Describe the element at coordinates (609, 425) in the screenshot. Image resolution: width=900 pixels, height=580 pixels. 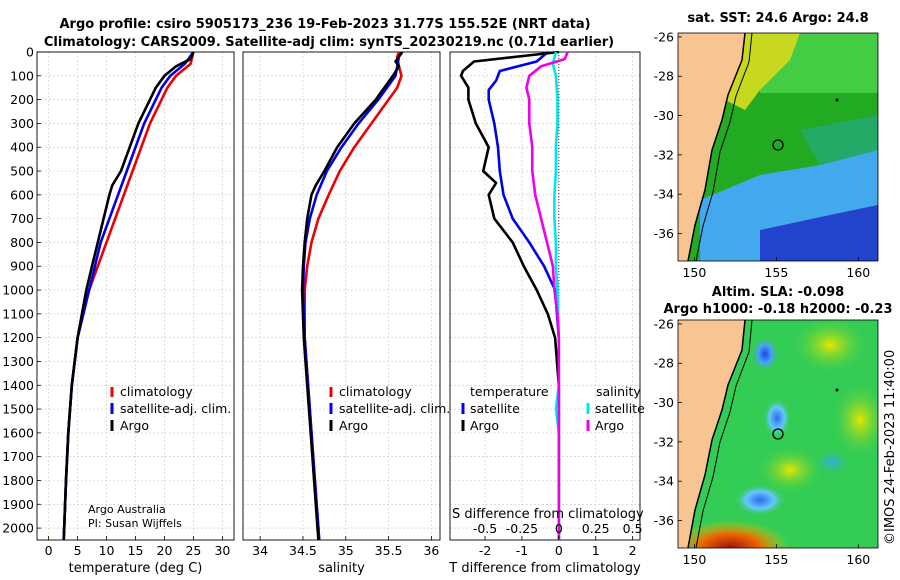
I see `legend-label-salt-argo: Argo` at that location.